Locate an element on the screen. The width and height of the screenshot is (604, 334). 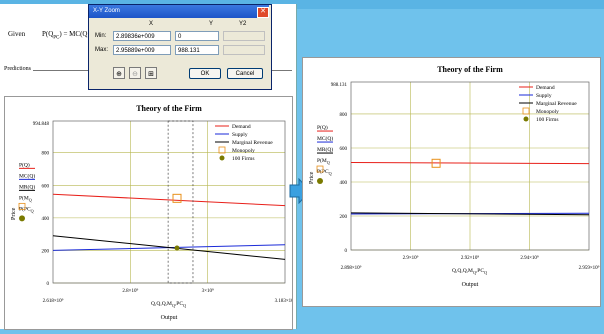
ok-button: OK is located at coordinates (205, 73).